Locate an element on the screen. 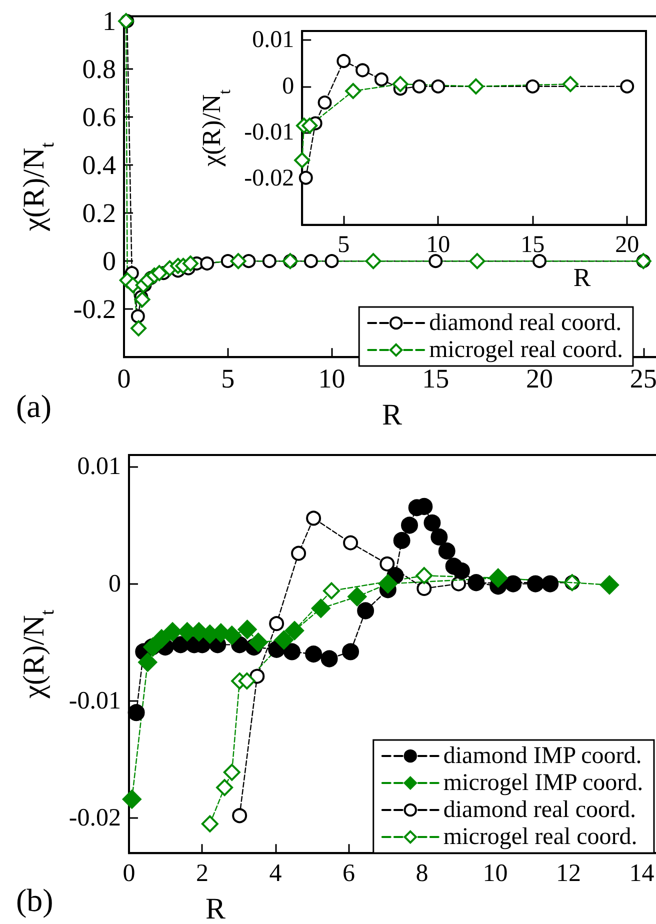 This screenshot has height=924, width=656. x-tick-label: 4 is located at coordinates (275, 874).